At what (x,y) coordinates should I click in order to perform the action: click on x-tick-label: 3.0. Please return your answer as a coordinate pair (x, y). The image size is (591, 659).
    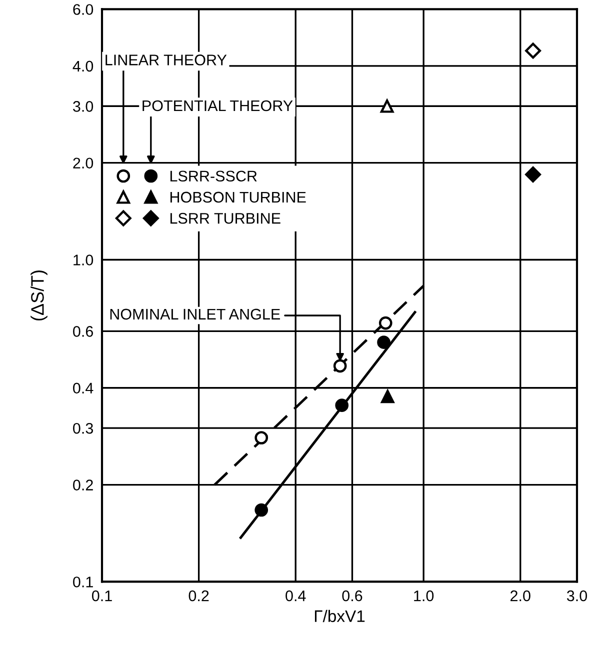
    Looking at the image, I should click on (577, 596).